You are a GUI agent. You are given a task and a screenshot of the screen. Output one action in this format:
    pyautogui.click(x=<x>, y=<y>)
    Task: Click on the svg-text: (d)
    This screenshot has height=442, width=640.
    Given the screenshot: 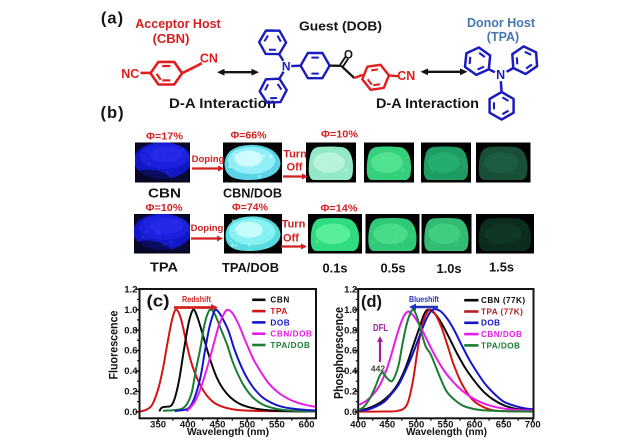 What is the action you would take?
    pyautogui.click(x=371, y=302)
    